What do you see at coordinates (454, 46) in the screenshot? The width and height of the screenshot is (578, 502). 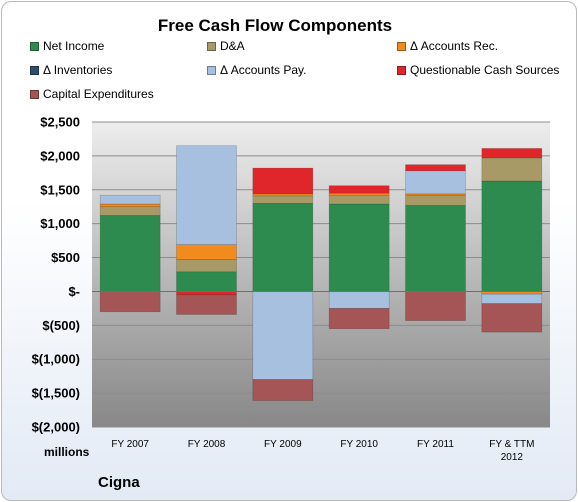 I see `legend-label: Δ Accounts Rec.` at bounding box center [454, 46].